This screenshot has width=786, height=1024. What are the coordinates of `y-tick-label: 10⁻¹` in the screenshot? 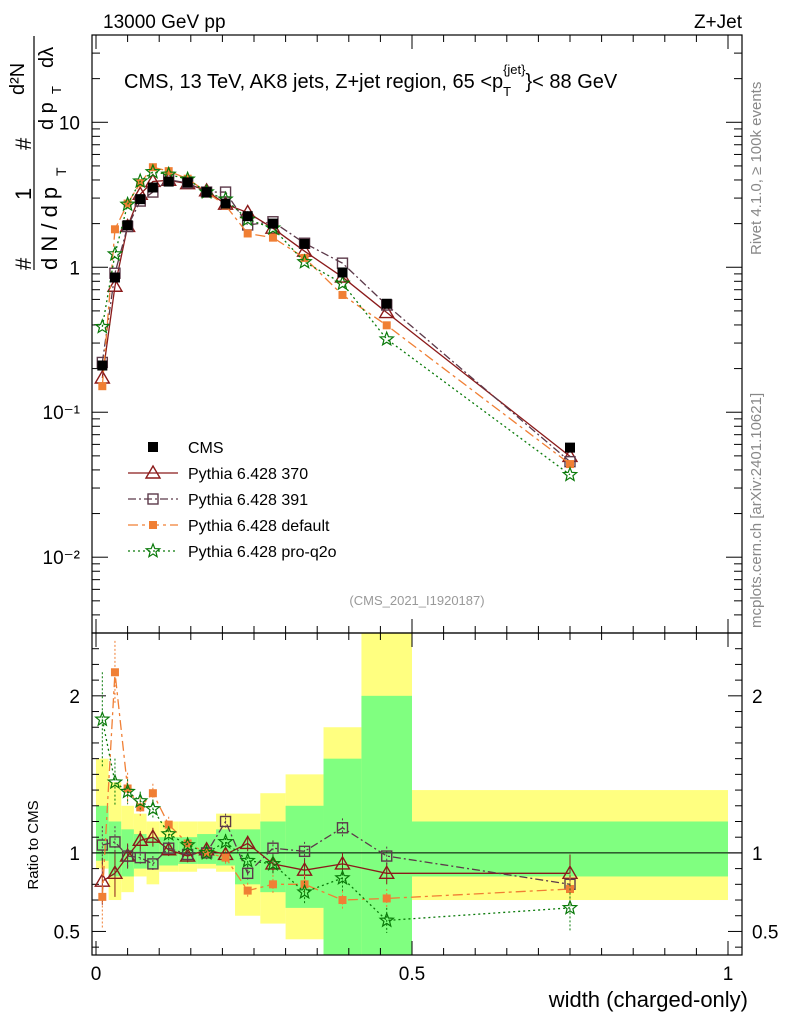 It's located at (62, 413).